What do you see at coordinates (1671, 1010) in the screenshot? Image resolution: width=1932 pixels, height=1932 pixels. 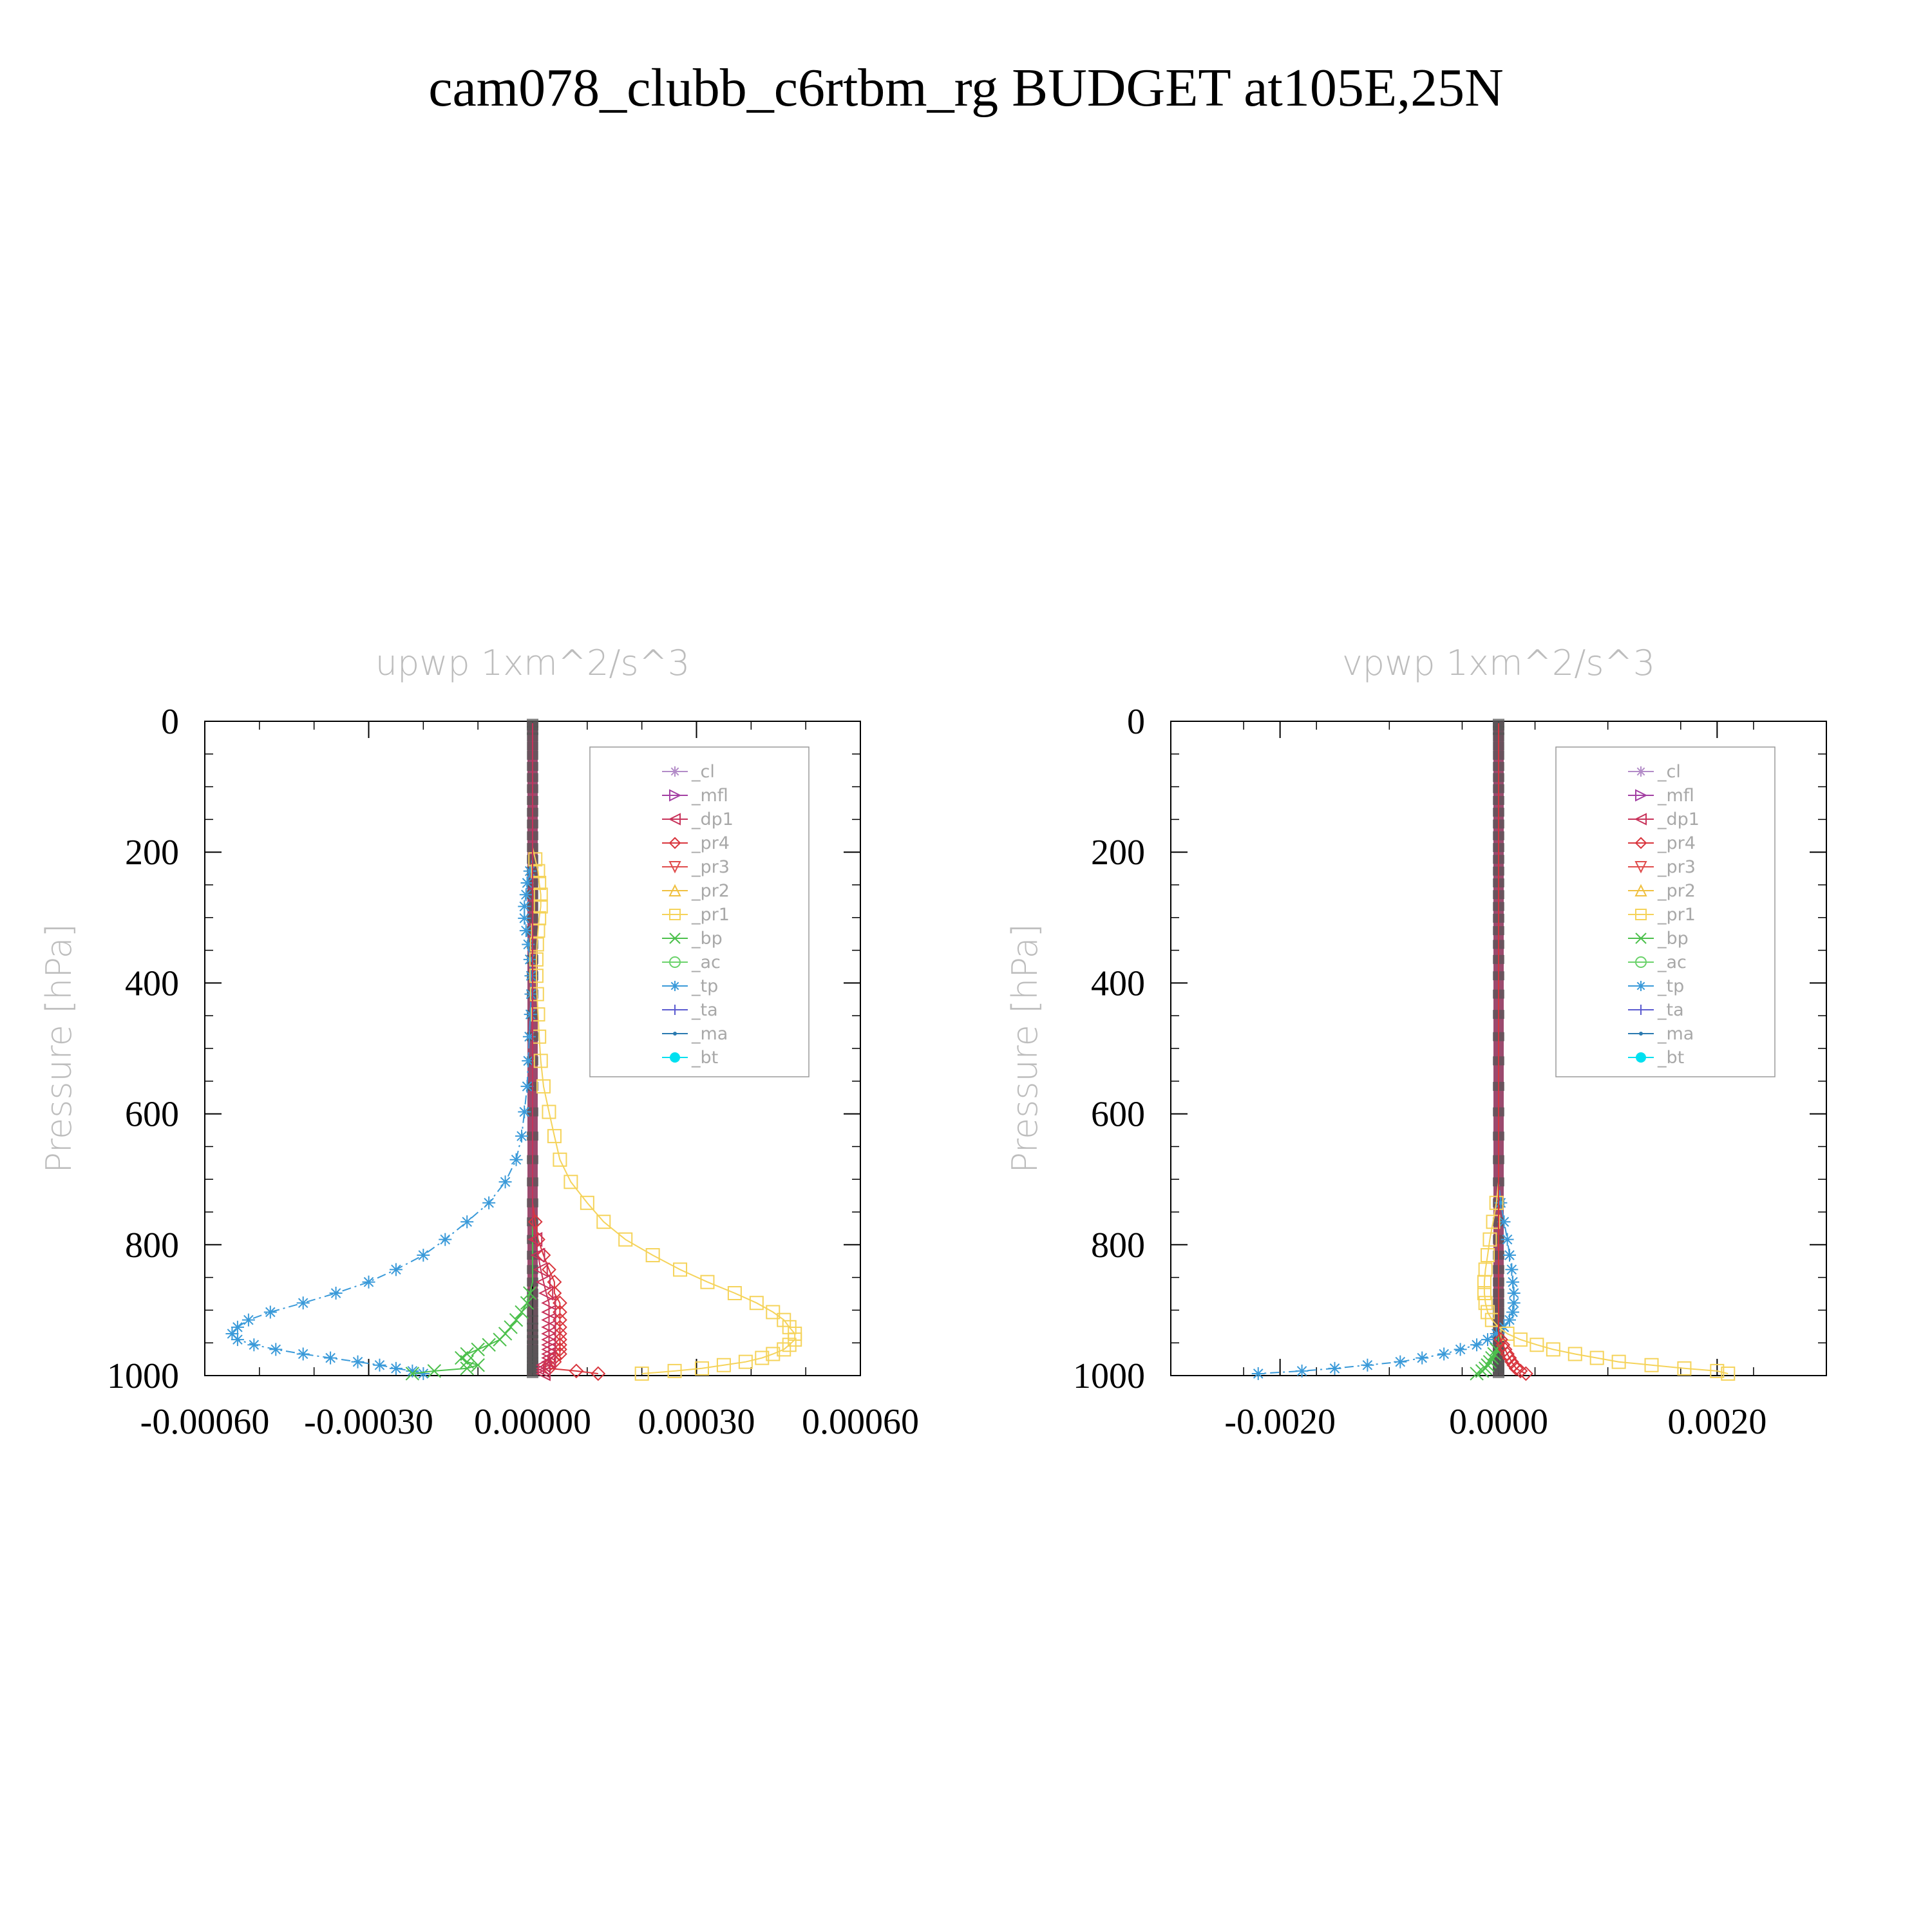 I see `legend-label: _ta` at bounding box center [1671, 1010].